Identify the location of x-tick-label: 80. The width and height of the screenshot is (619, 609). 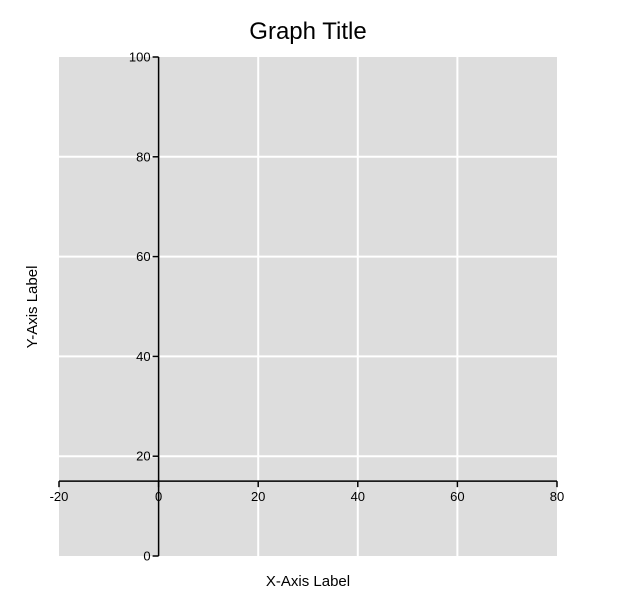
(557, 496).